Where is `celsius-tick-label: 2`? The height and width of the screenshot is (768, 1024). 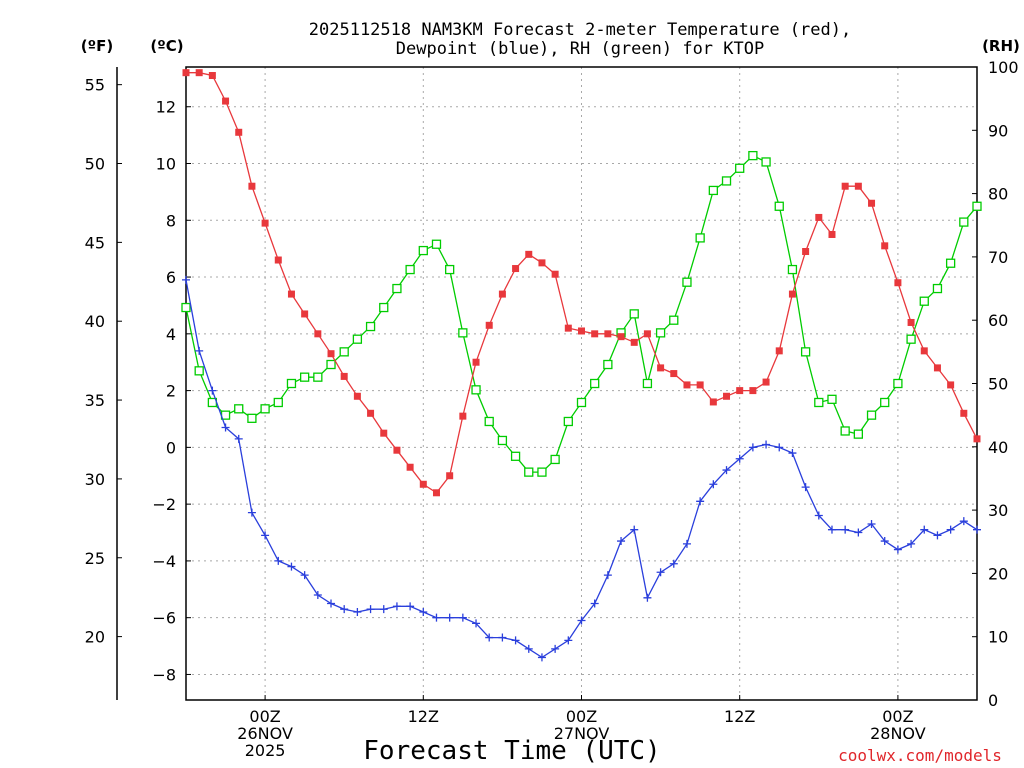
celsius-tick-label: 2 is located at coordinates (171, 391).